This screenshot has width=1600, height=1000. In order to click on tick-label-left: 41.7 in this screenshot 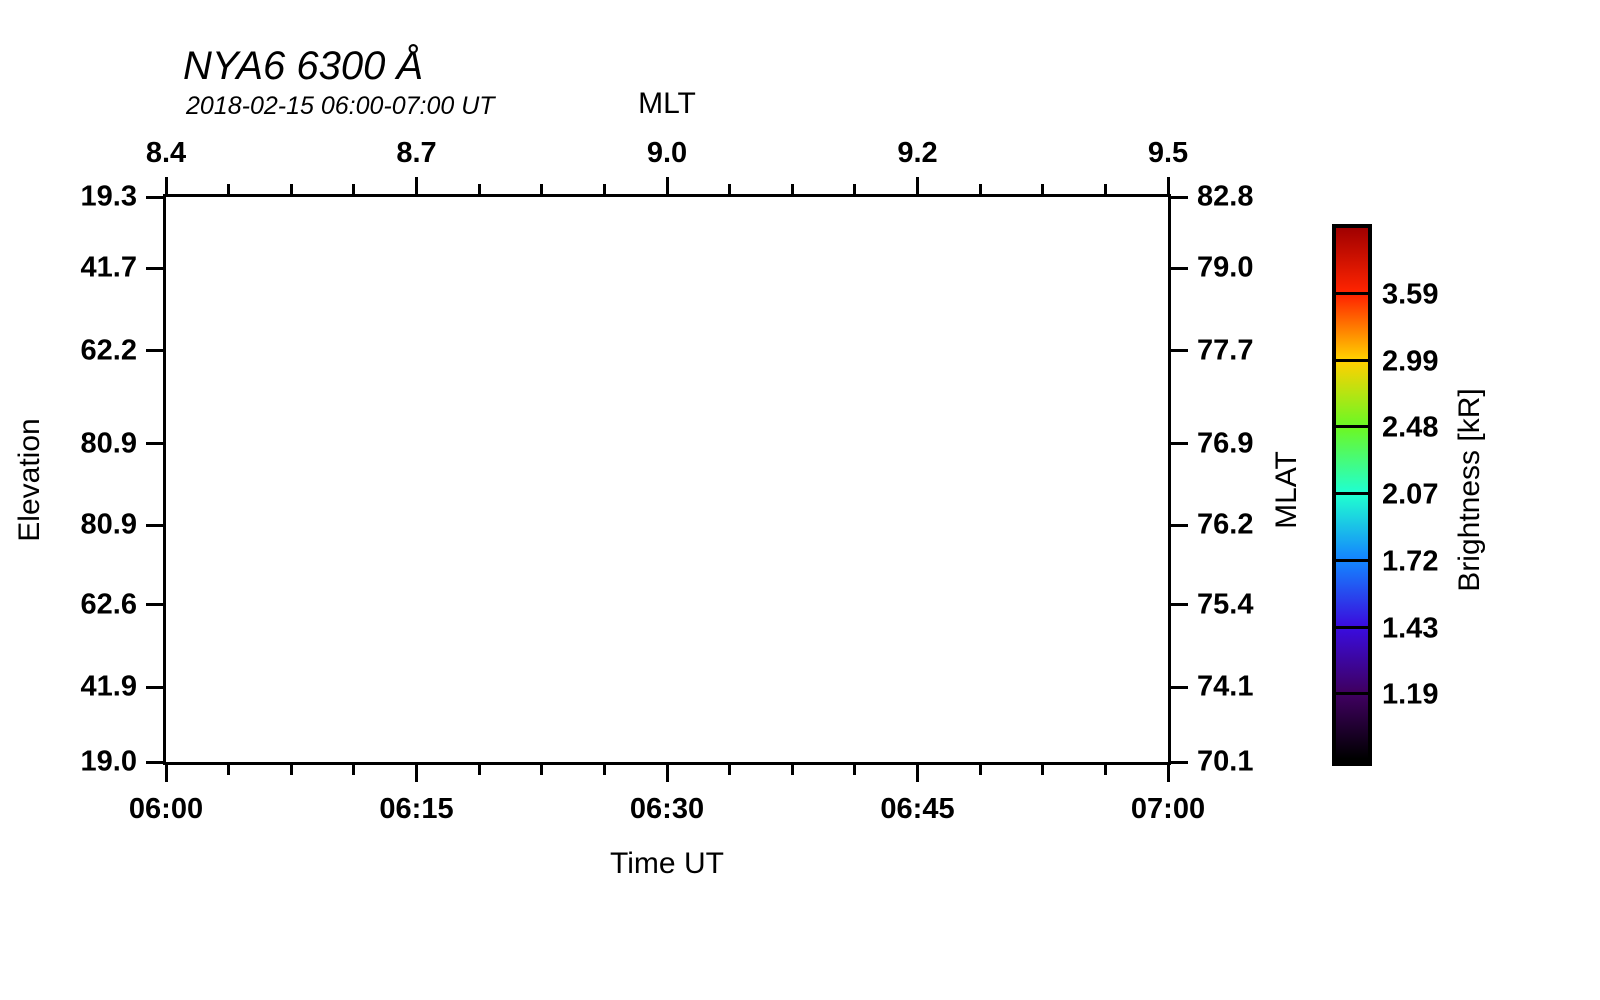, I will do `click(108, 267)`.